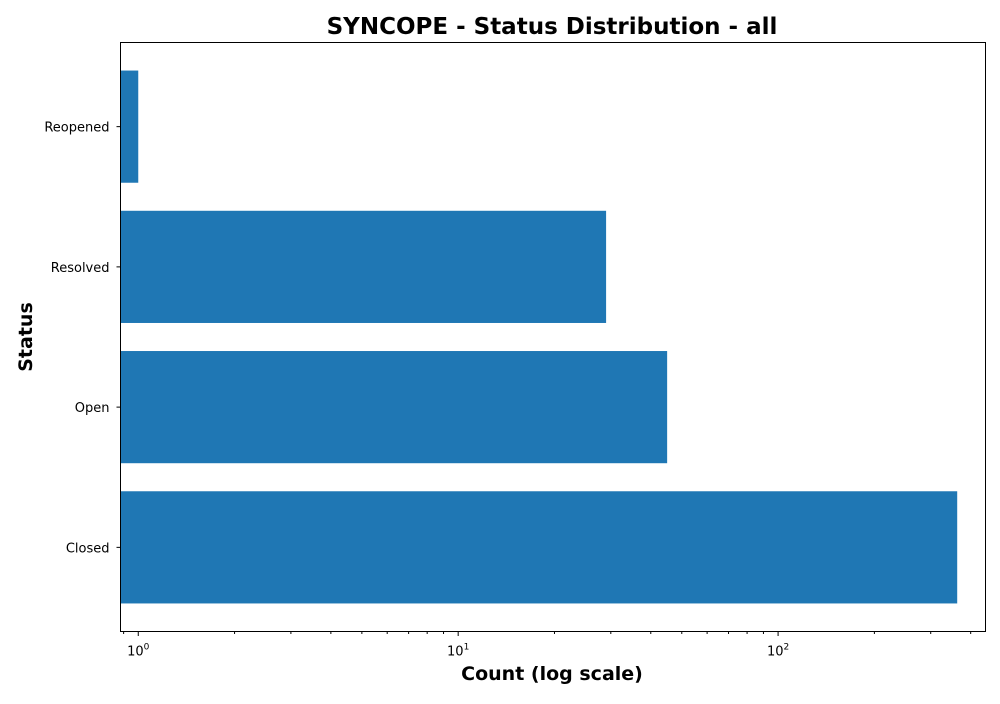  What do you see at coordinates (92, 408) in the screenshot?
I see `y-tick-label-open: Open` at bounding box center [92, 408].